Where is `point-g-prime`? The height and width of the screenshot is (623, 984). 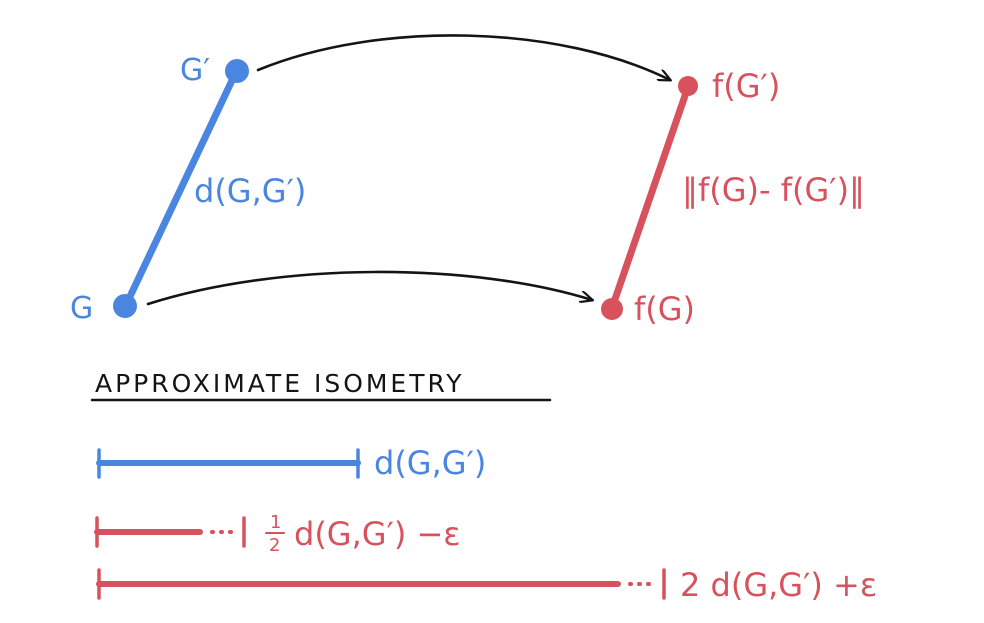
point-g-prime is located at coordinates (237, 71).